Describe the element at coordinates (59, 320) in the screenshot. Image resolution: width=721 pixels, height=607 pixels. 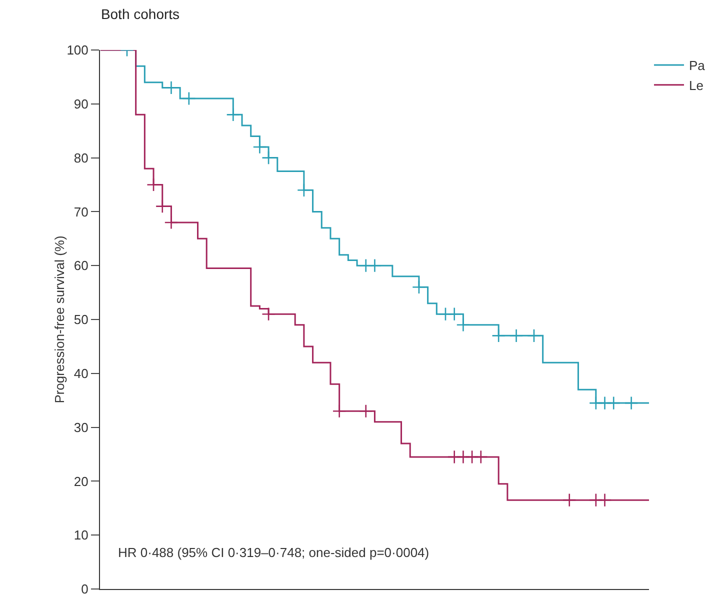
I see `y-axis-title: Progression-free survival (%)` at that location.